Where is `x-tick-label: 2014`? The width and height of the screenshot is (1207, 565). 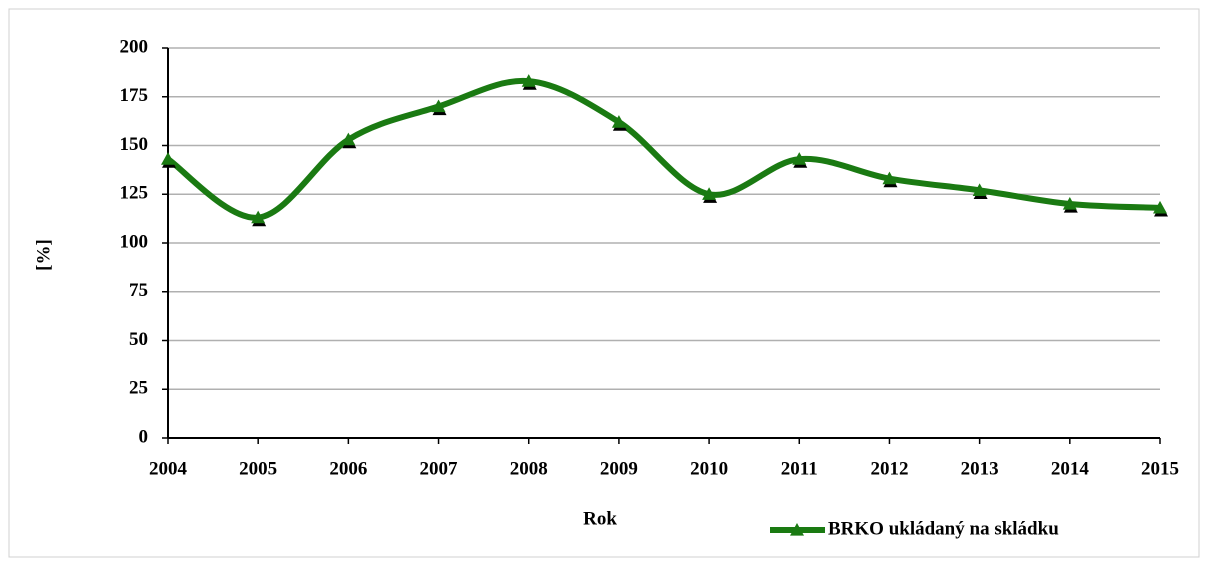
x-tick-label: 2014 is located at coordinates (1070, 468).